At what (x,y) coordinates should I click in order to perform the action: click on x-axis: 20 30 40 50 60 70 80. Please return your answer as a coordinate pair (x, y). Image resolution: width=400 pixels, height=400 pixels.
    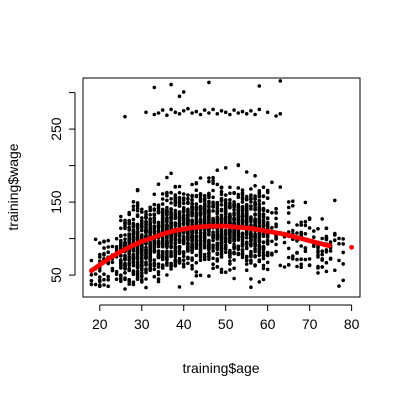
    Looking at the image, I should click on (226, 318).